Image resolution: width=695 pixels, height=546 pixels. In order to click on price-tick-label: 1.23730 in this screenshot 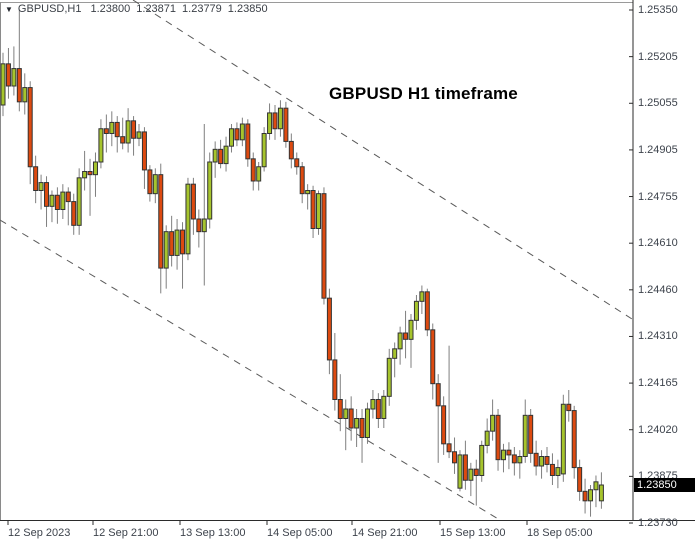, I will do `click(658, 523)`.